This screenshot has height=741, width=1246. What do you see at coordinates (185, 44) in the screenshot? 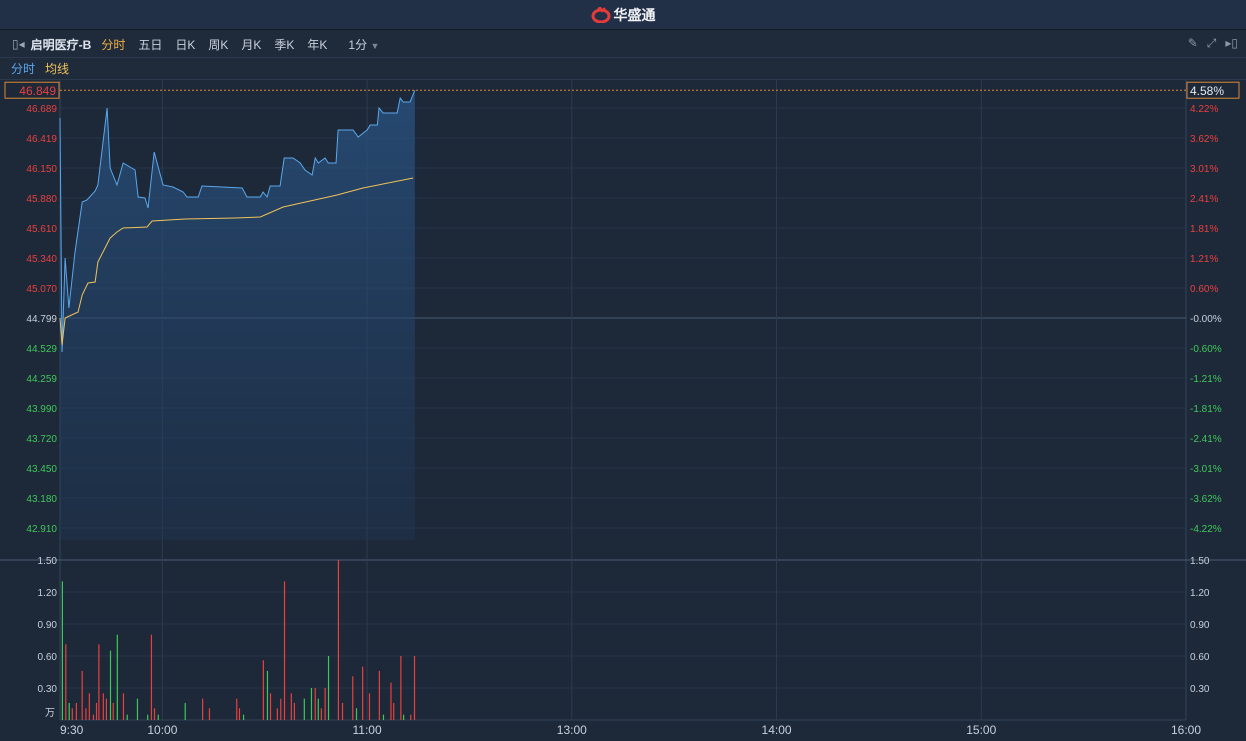
I see `tab-daily-k: 日K` at bounding box center [185, 44].